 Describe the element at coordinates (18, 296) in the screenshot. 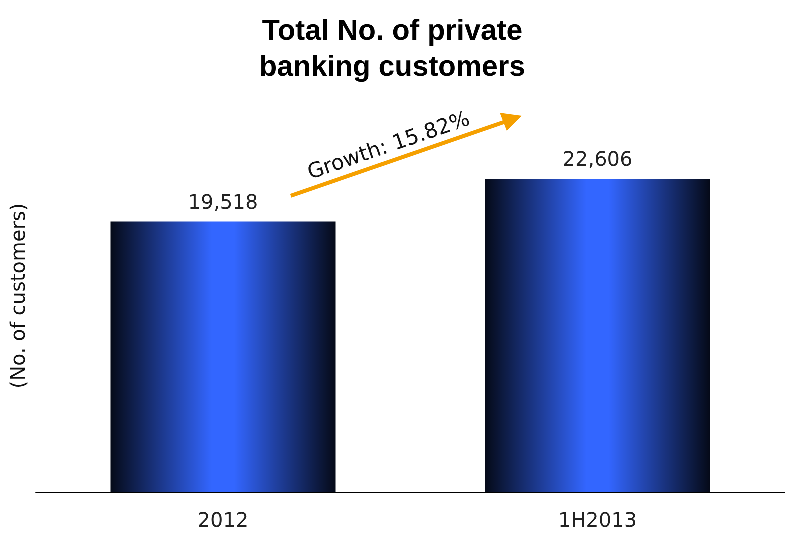

I see `y-axis-title: (No. of customers)` at that location.